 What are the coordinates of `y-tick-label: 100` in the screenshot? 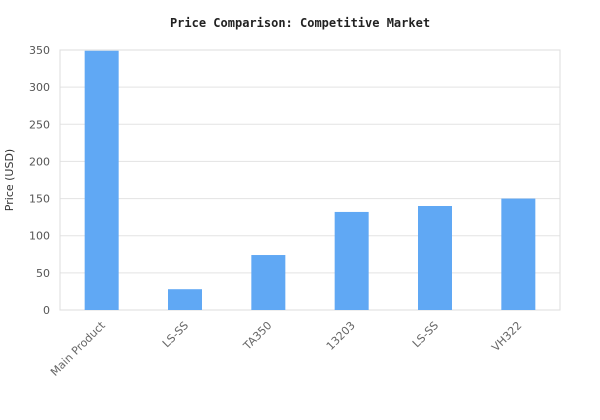 It's located at (39, 236).